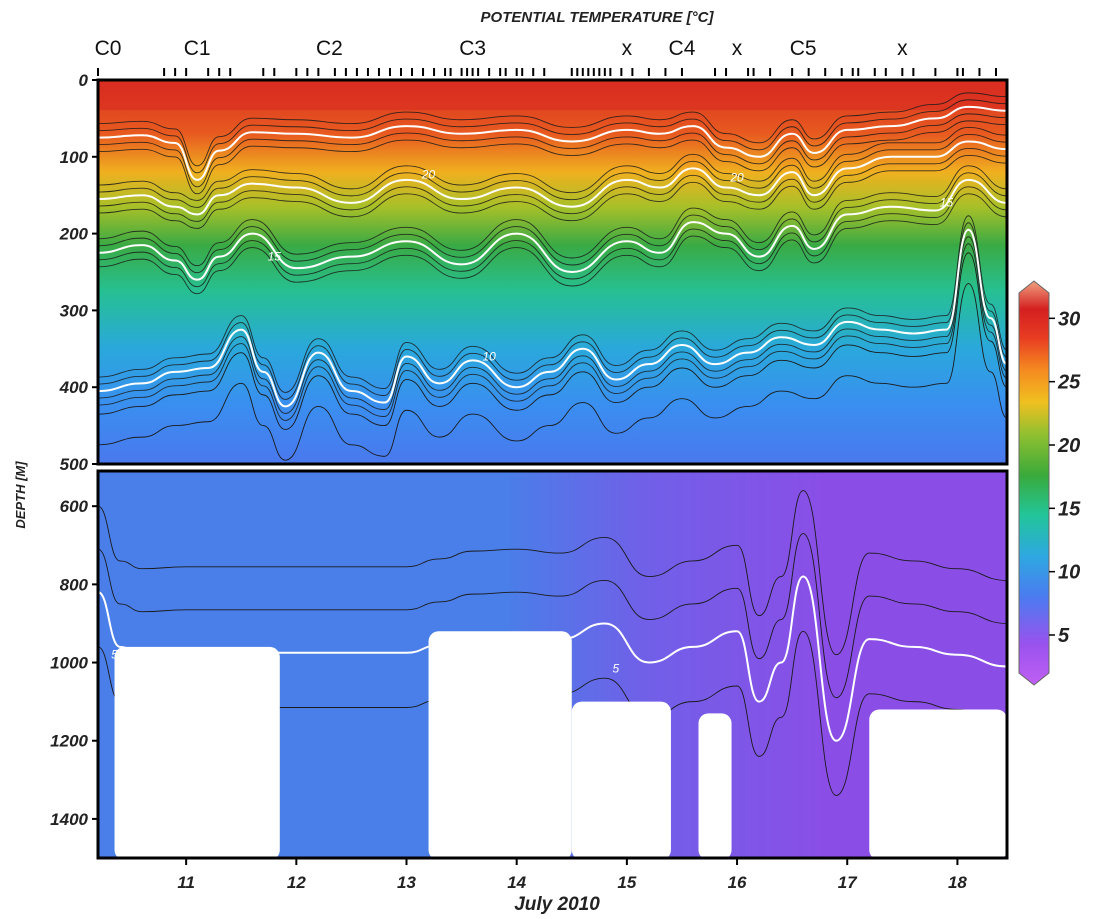 This screenshot has height=919, width=1095. I want to click on y-axis-title: DEPTH [M], so click(20, 495).